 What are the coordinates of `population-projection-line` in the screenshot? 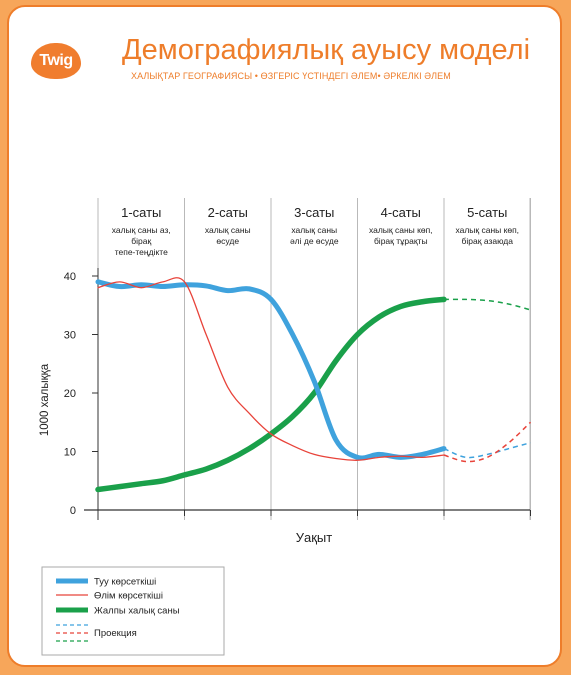 It's located at (487, 304).